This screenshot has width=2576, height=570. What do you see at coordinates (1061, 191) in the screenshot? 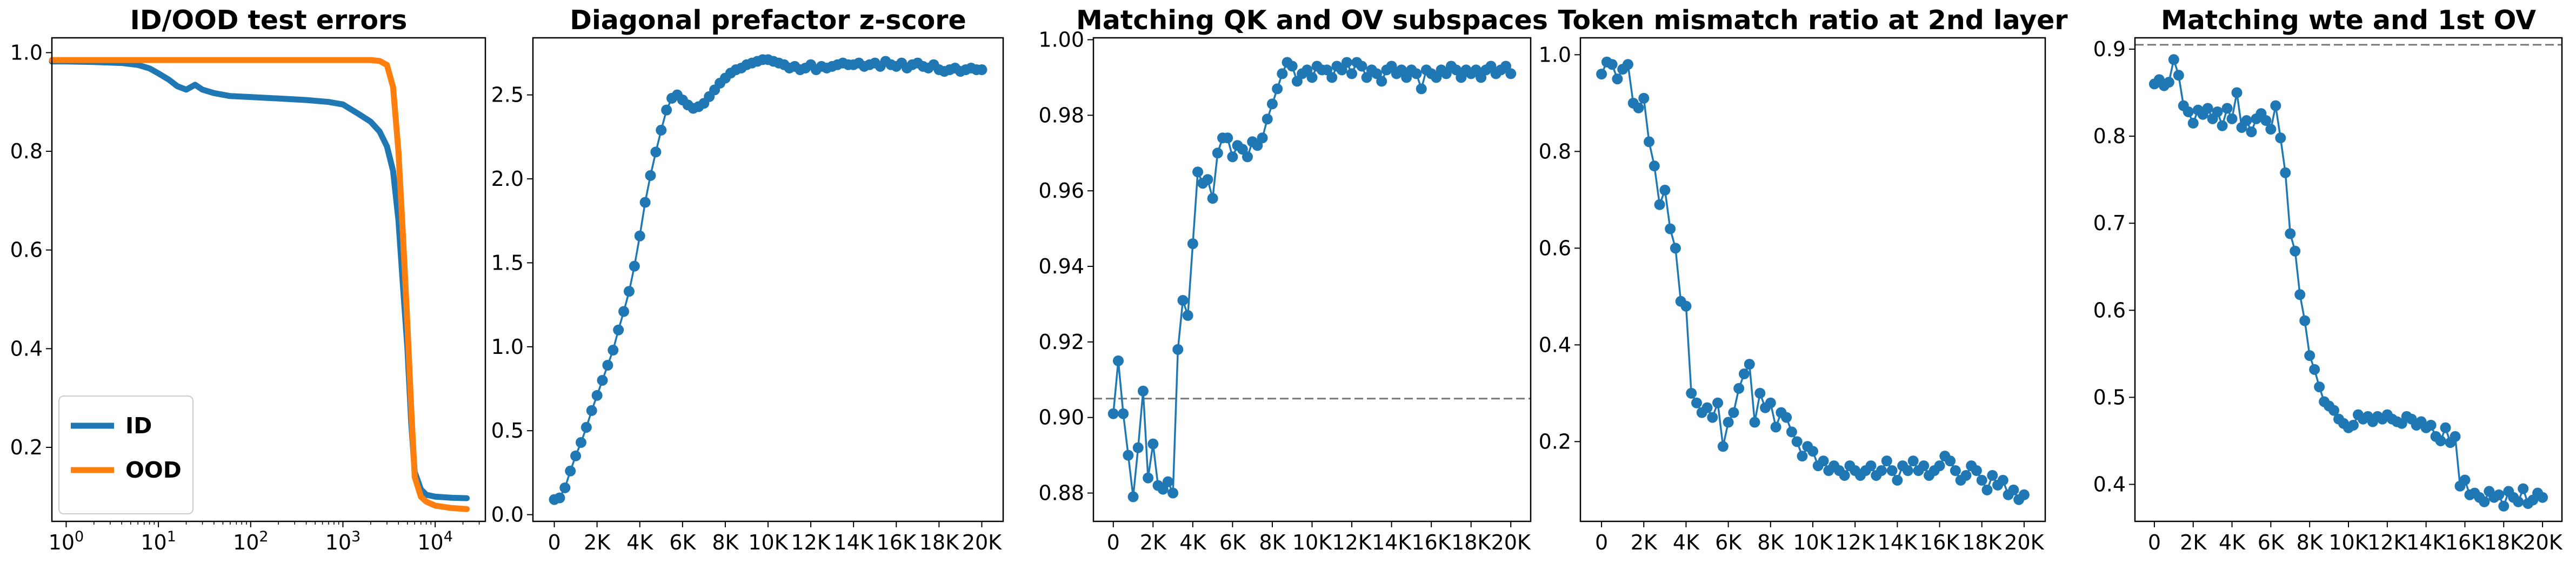
I see `y-tick-label: 0.96` at bounding box center [1061, 191].